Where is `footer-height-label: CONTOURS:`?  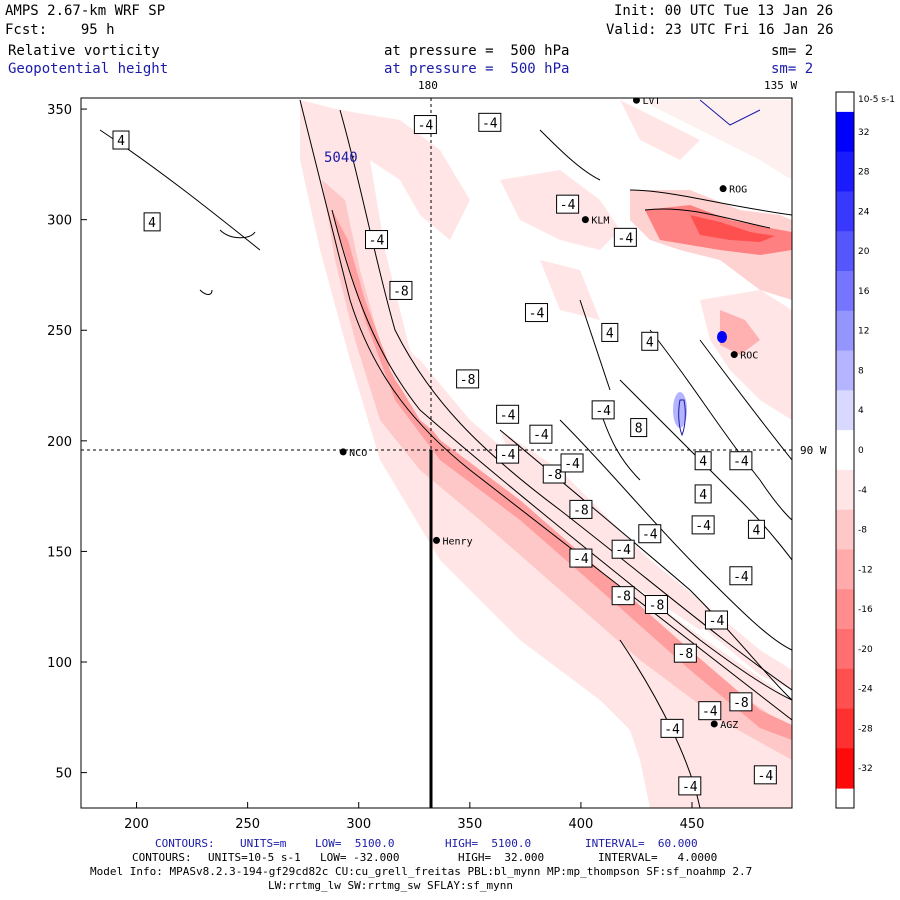 footer-height-label: CONTOURS: is located at coordinates (185, 843).